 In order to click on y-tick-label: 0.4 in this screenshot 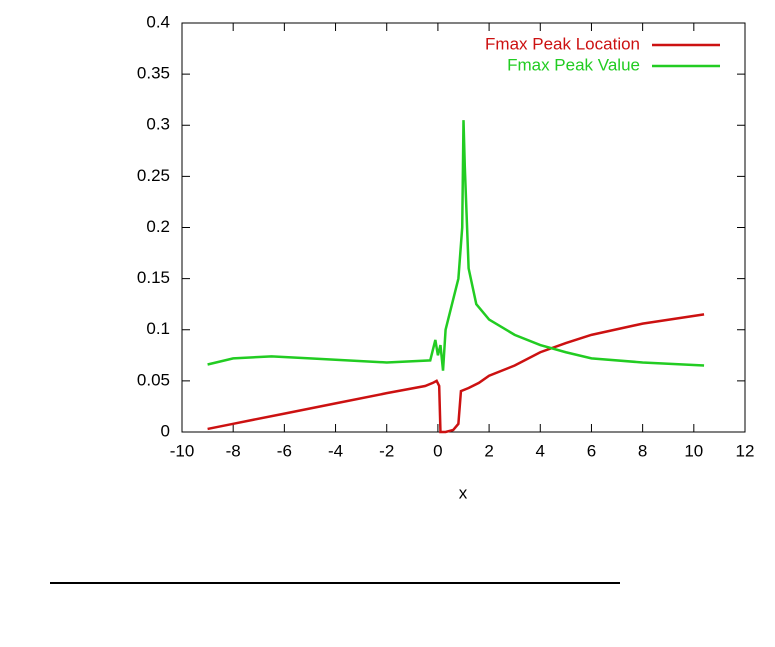, I will do `click(158, 21)`.